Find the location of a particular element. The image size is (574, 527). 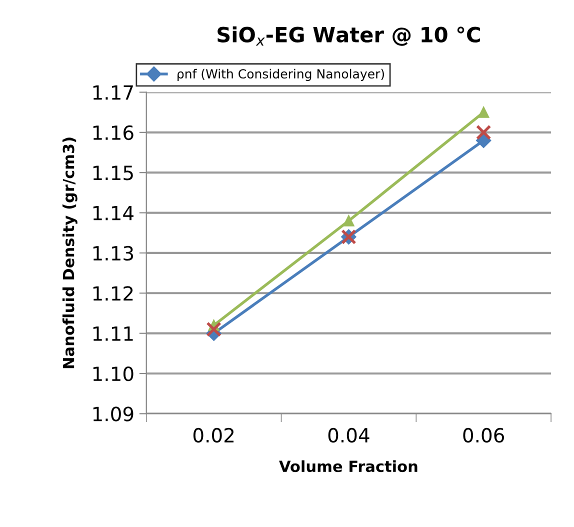

x-tick-label: 0.04 is located at coordinates (349, 435).